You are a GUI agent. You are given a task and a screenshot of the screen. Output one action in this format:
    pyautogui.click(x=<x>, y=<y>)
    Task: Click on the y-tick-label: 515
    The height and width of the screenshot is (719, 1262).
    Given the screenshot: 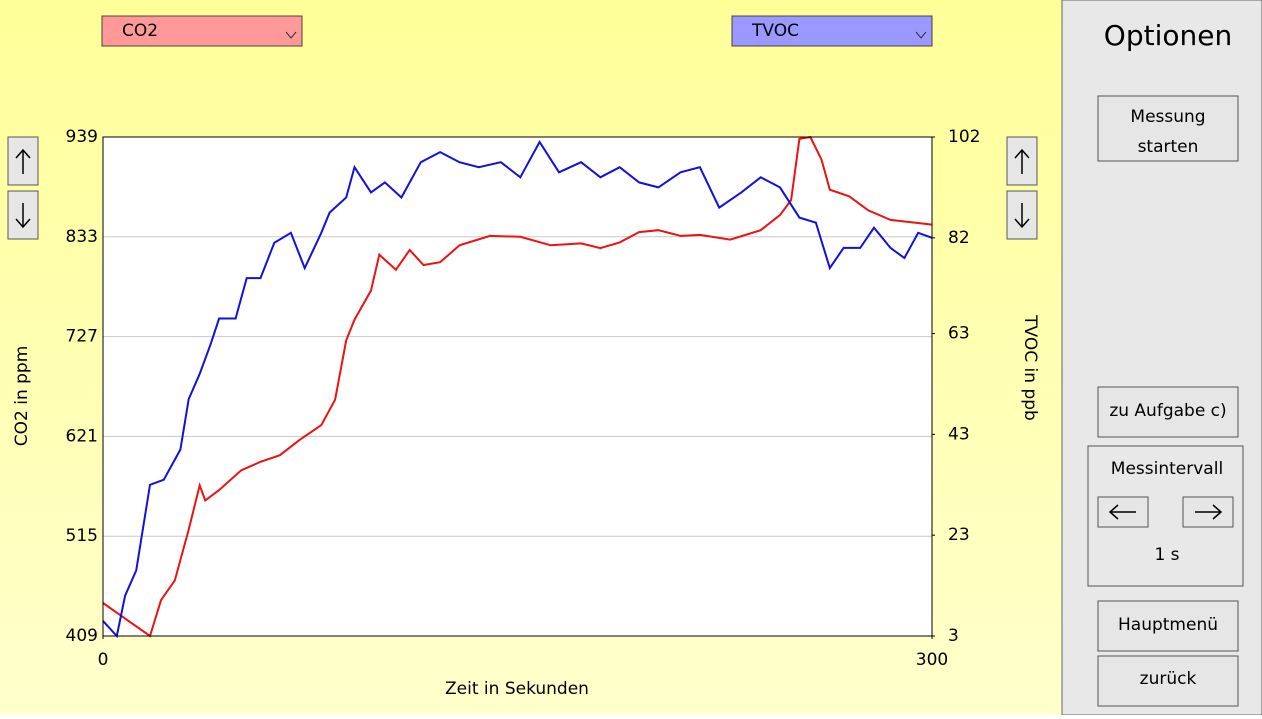 What is the action you would take?
    pyautogui.click(x=82, y=536)
    